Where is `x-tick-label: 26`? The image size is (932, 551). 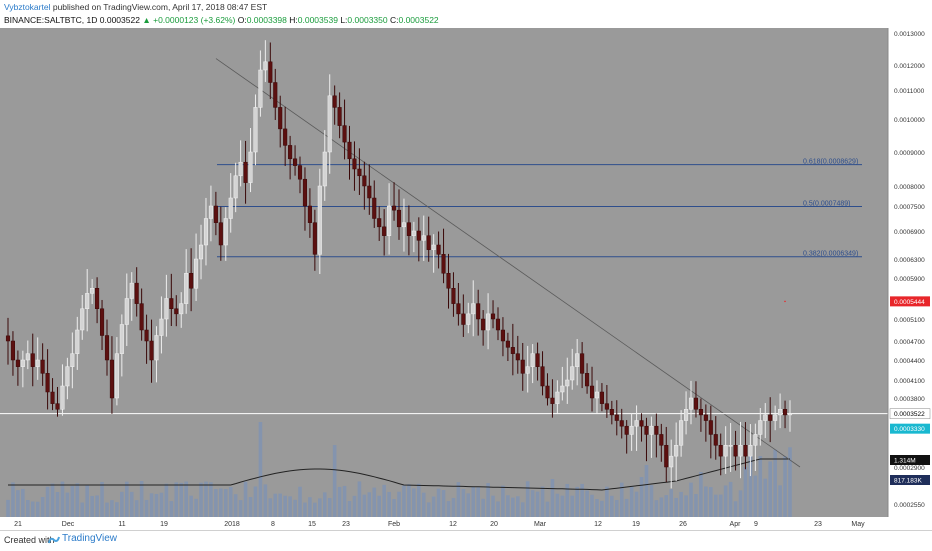 x-tick-label: 26 is located at coordinates (683, 524).